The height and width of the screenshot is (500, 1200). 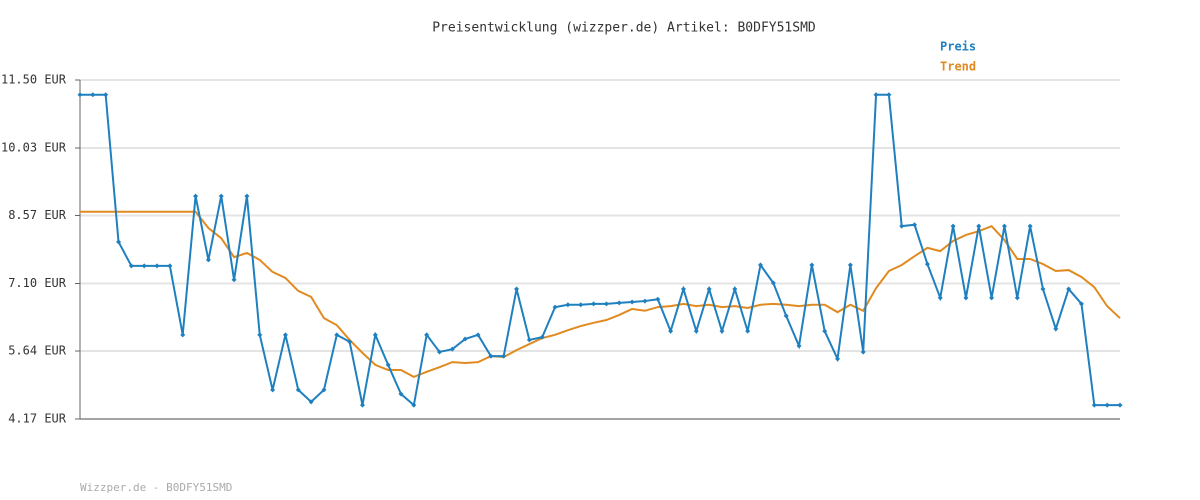 I want to click on legend-label: Preis, so click(x=958, y=47).